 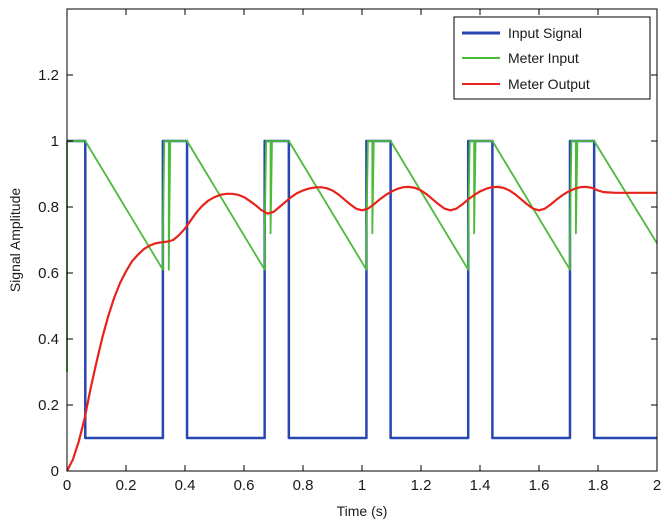 What do you see at coordinates (48, 75) in the screenshot?
I see `y-tick-label: 1.2` at bounding box center [48, 75].